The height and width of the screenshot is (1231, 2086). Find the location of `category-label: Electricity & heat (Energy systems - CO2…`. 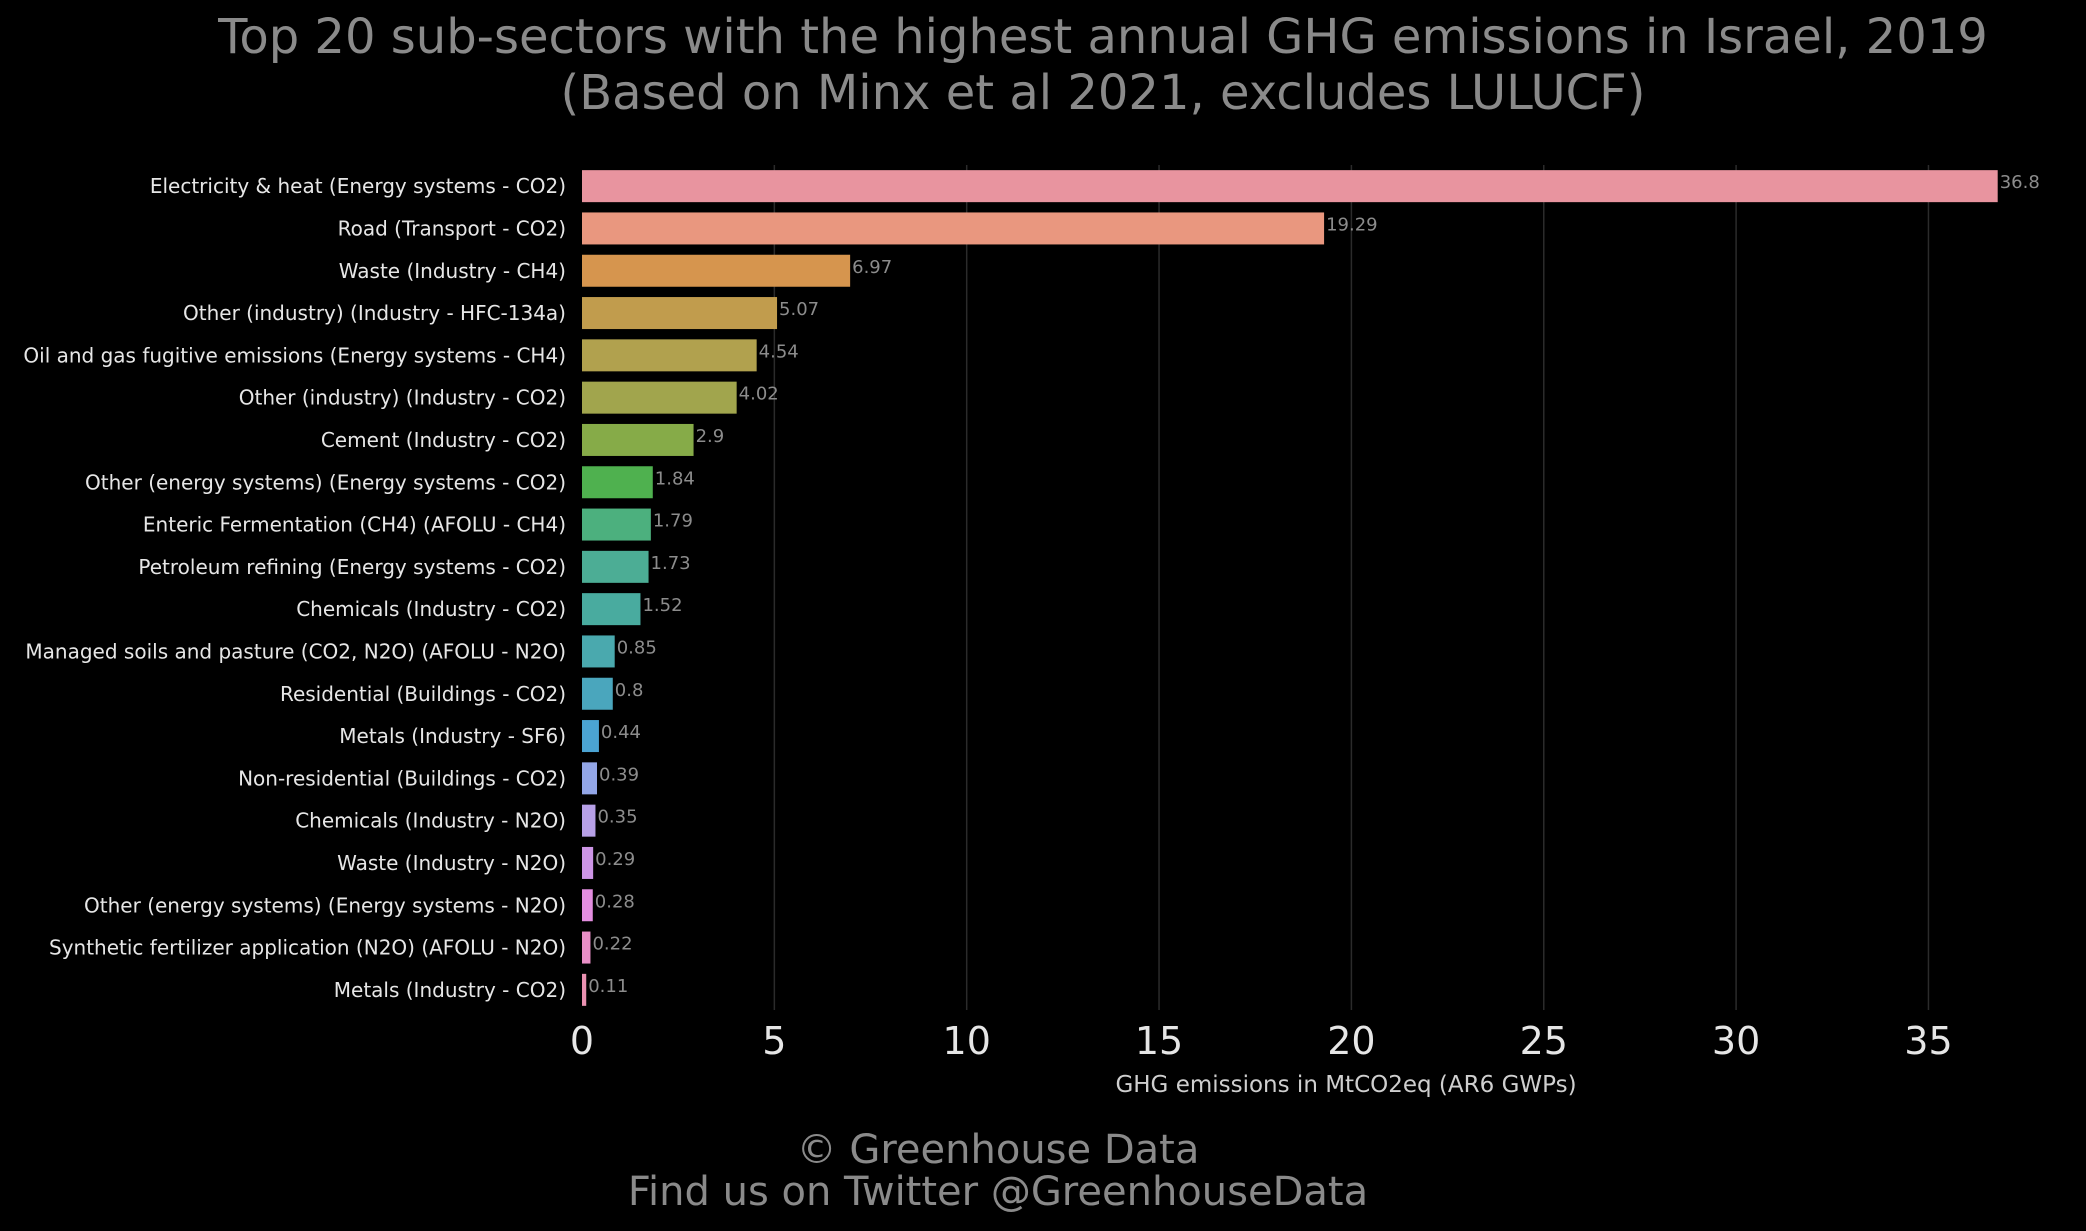

category-label: Electricity & heat (Energy systems - CO2… is located at coordinates (358, 186).